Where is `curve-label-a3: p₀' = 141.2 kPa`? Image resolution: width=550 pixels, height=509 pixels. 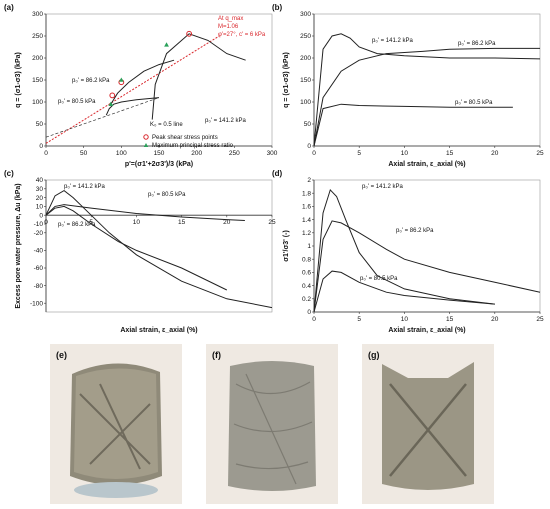 curve-label-a3: p₀' = 141.2 kPa is located at coordinates (225, 121).